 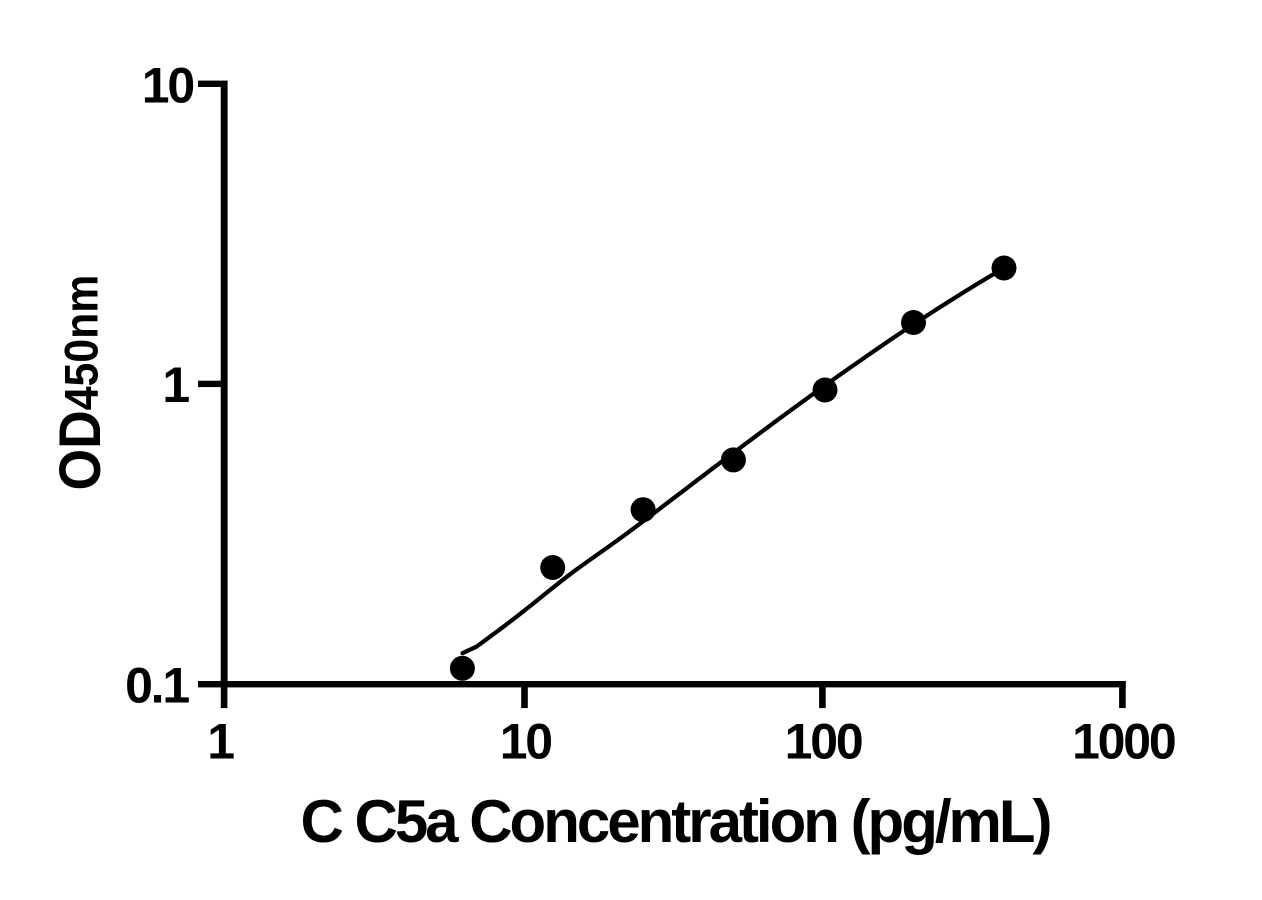 I want to click on svg-text: 100, so click(x=823, y=742).